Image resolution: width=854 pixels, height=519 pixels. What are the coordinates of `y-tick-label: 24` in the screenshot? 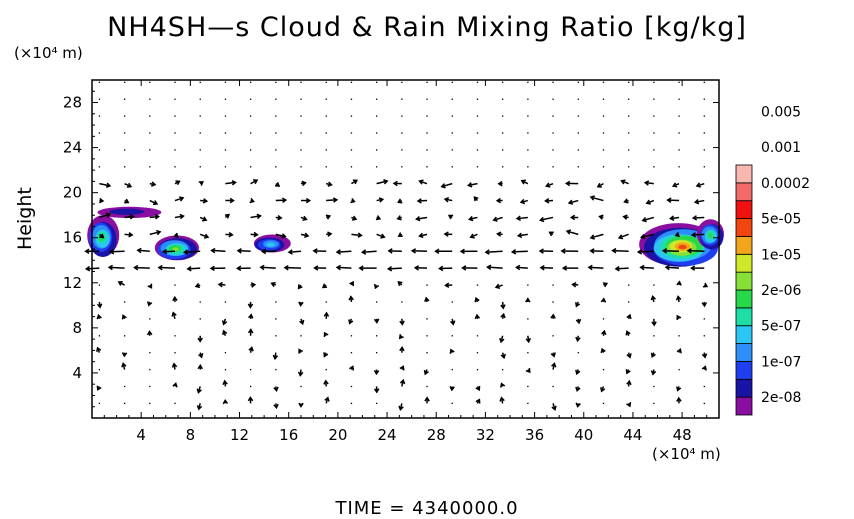 It's located at (72, 148).